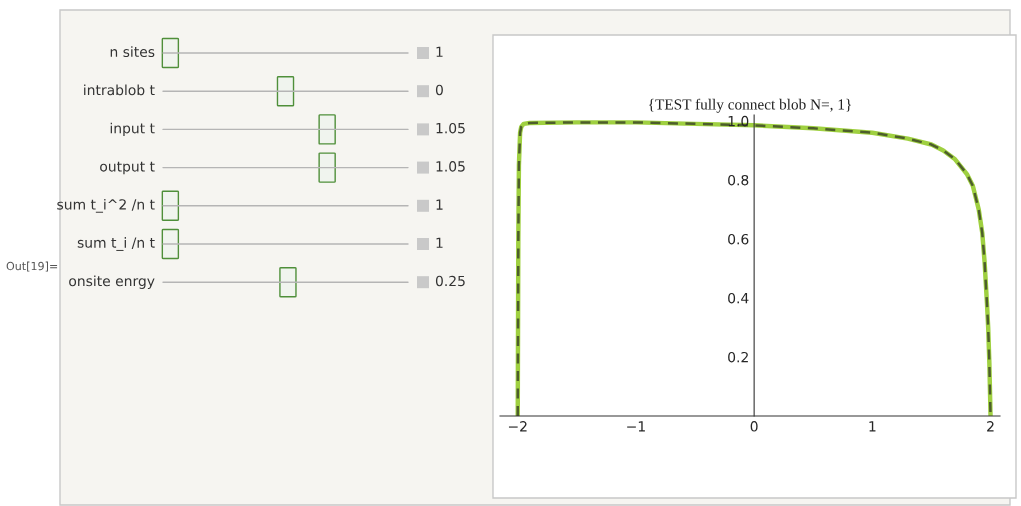 The image size is (1021, 506). I want to click on x-tick-label: −2, so click(517, 426).